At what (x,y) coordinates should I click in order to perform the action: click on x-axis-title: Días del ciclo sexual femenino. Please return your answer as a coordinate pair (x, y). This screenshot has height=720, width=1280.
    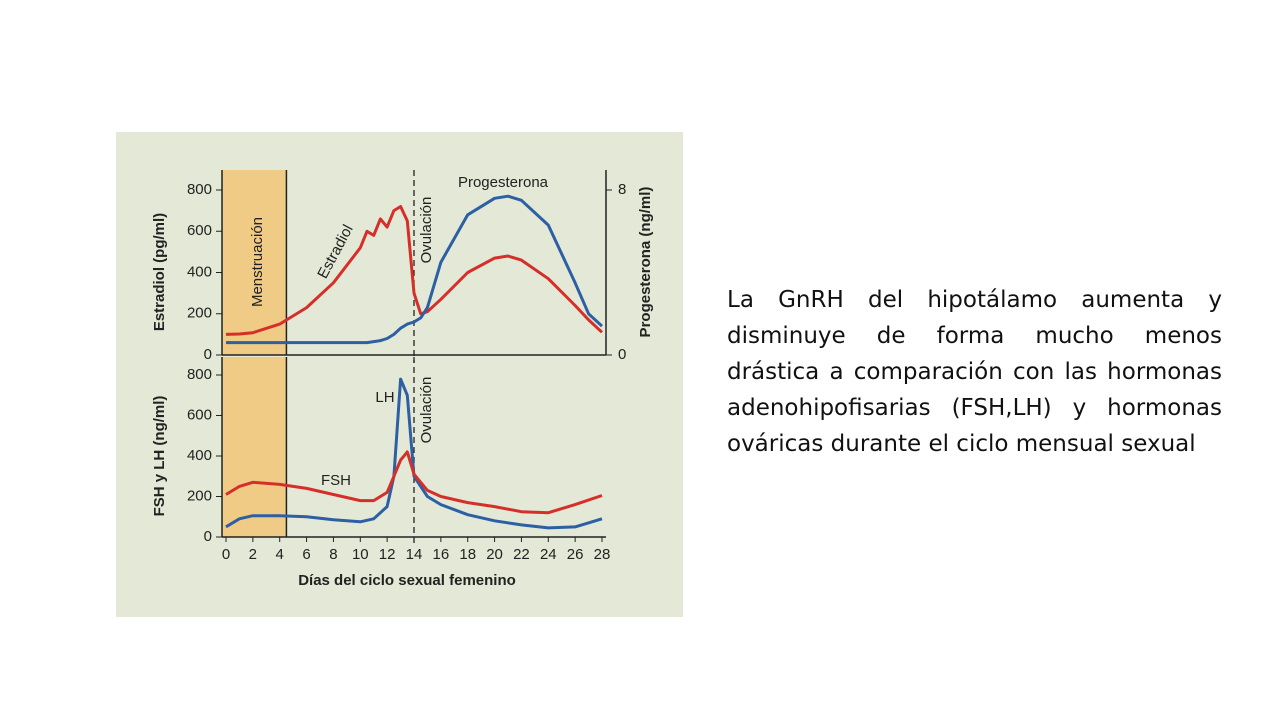
    Looking at the image, I should click on (407, 580).